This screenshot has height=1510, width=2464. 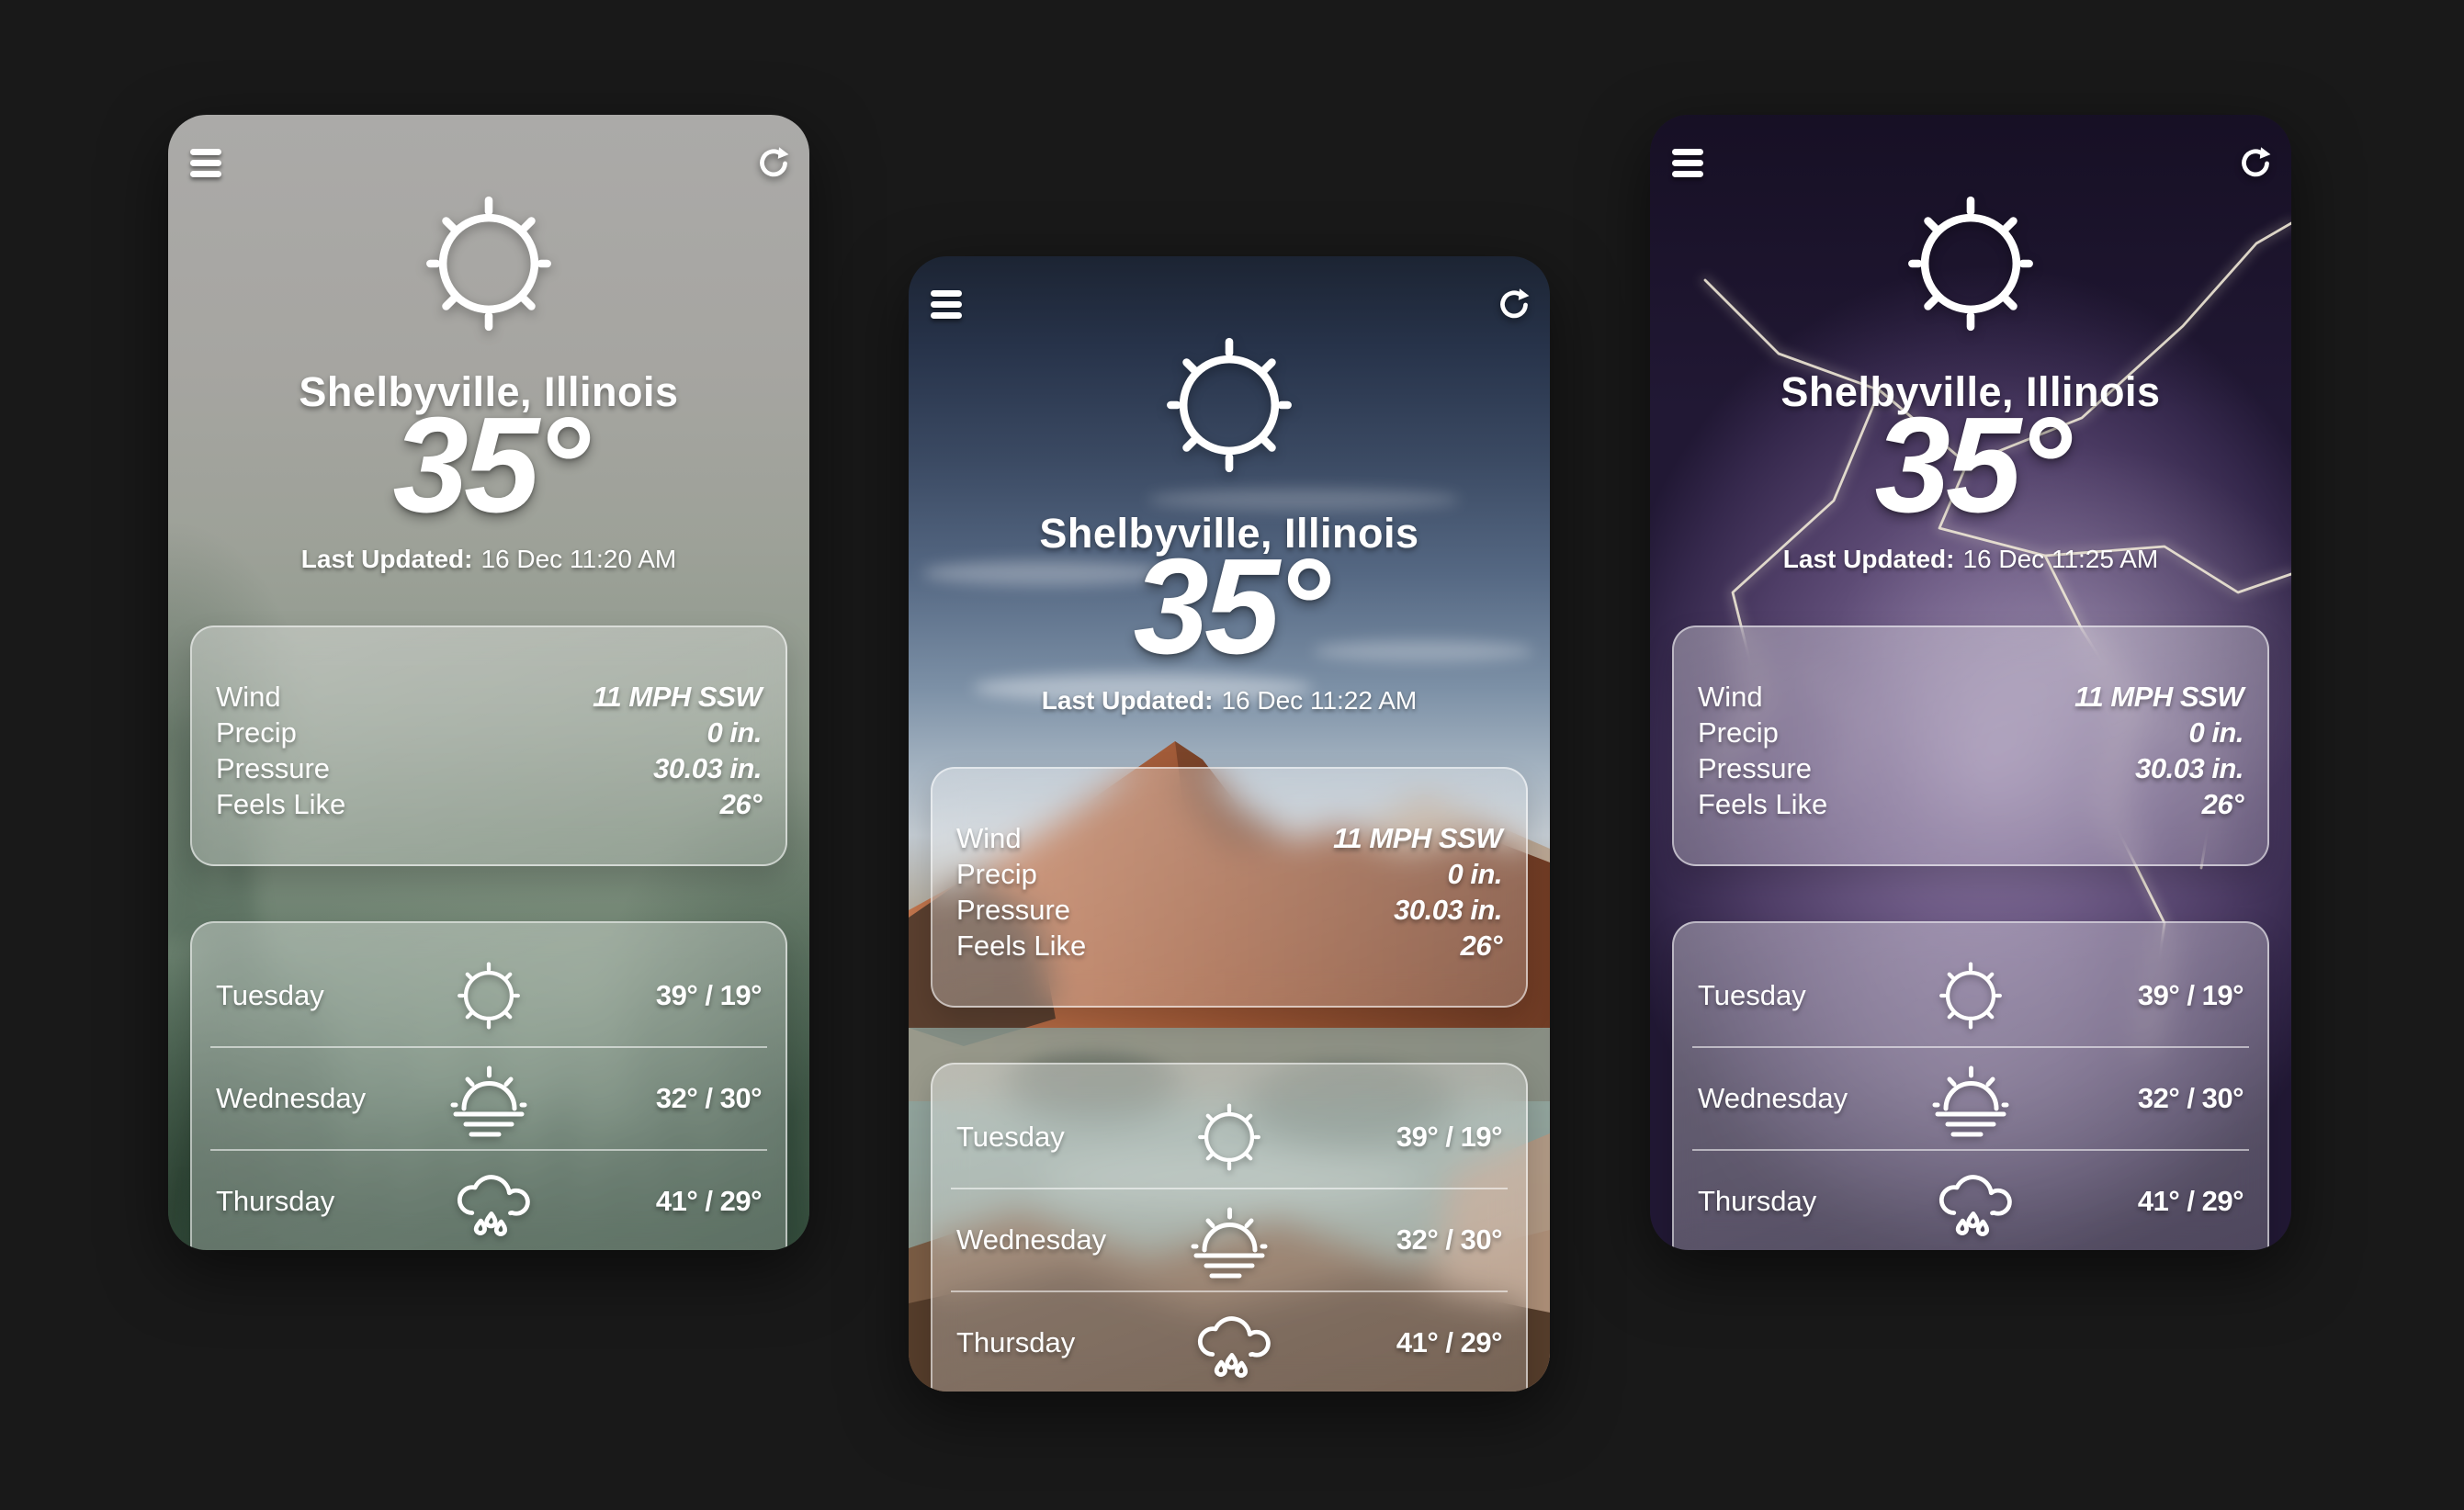 I want to click on forecast-row: Tuesday 39° / 19°, so click(x=489, y=995).